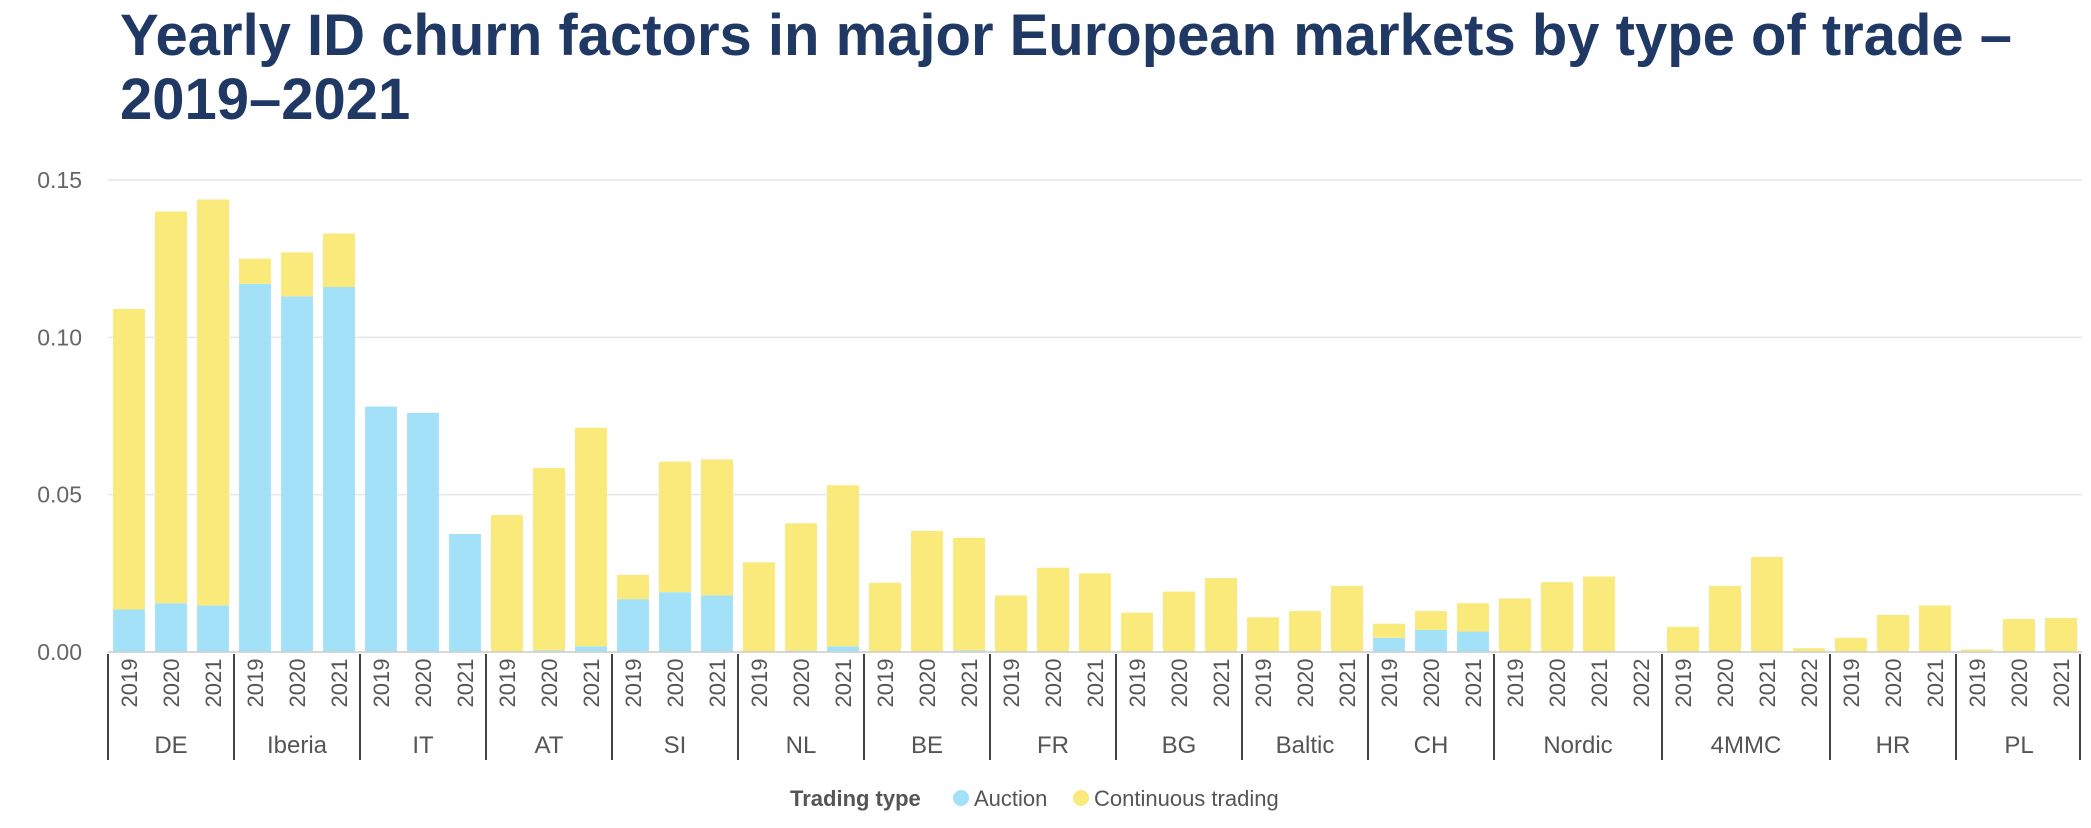 Image resolution: width=2091 pixels, height=828 pixels. I want to click on y-tick-label: 0.10, so click(59, 337).